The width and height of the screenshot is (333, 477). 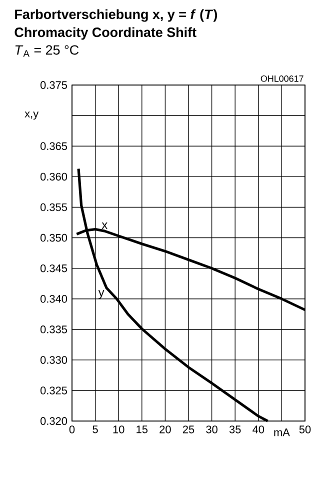 What do you see at coordinates (54, 207) in the screenshot?
I see `y-tick-label: 0.355` at bounding box center [54, 207].